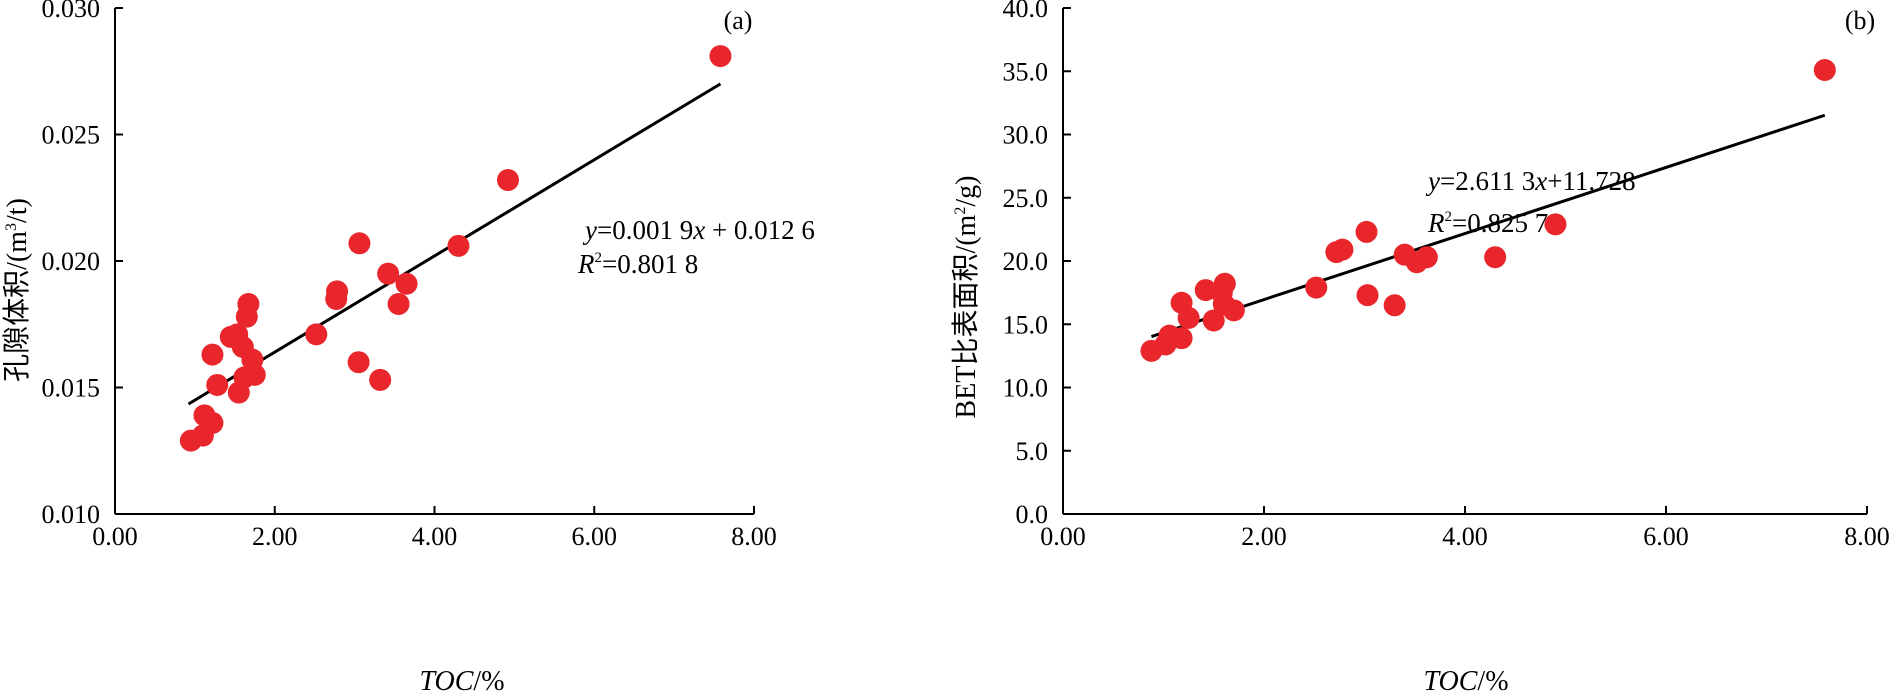 This screenshot has height=694, width=1890. I want to click on panel-b-equation: y=2.611 3x+11.728, so click(1530, 181).